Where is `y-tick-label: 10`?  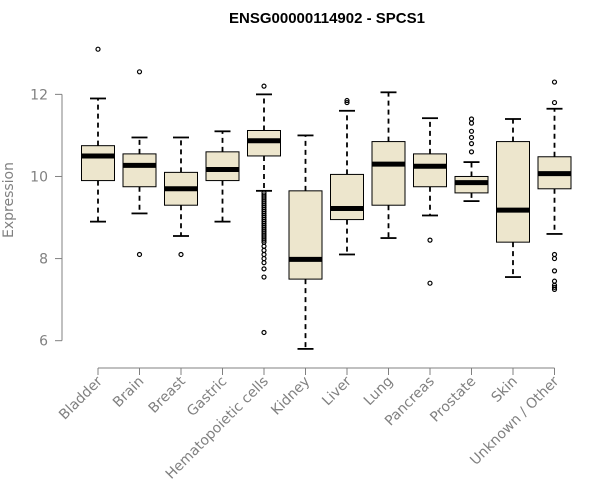 y-tick-label: 10 is located at coordinates (39, 177).